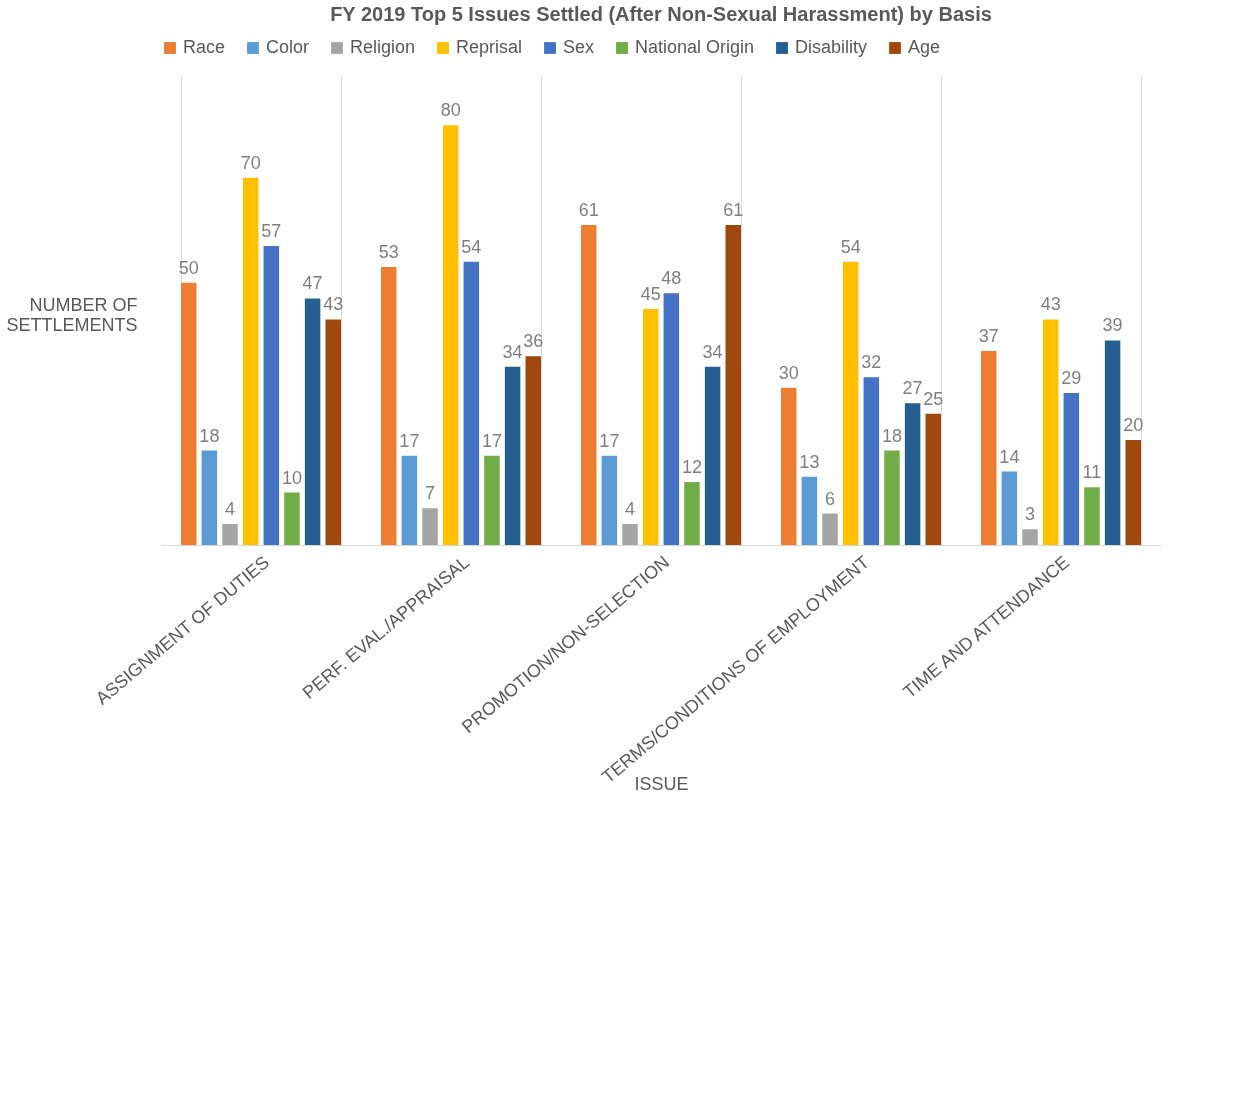 Image resolution: width=1253 pixels, height=1108 pixels. What do you see at coordinates (1112, 325) in the screenshot?
I see `data-label: 39` at bounding box center [1112, 325].